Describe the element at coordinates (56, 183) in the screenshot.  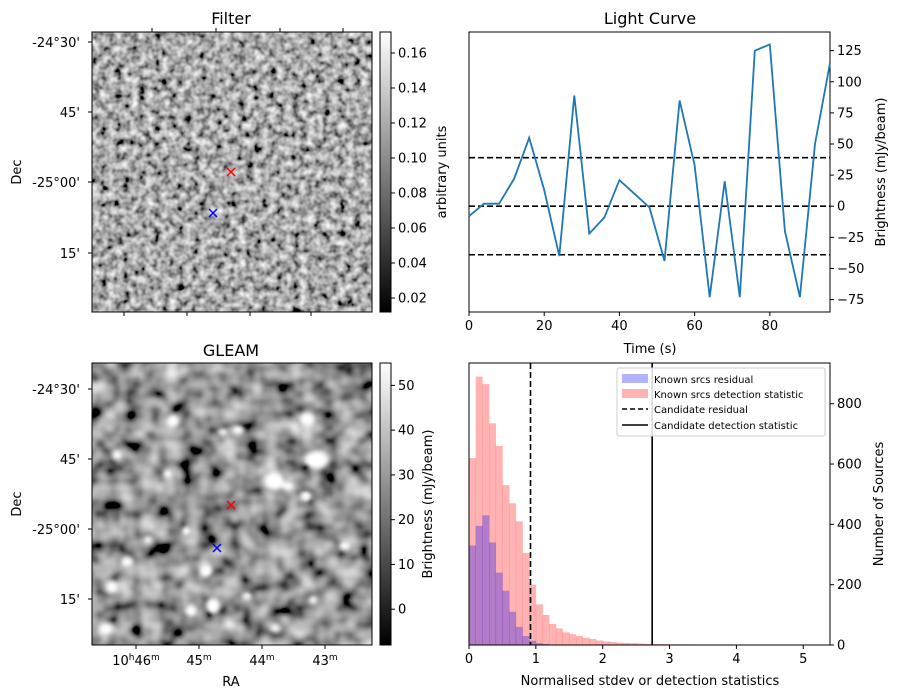
I see `filter-ytick-label: -25°00'` at that location.